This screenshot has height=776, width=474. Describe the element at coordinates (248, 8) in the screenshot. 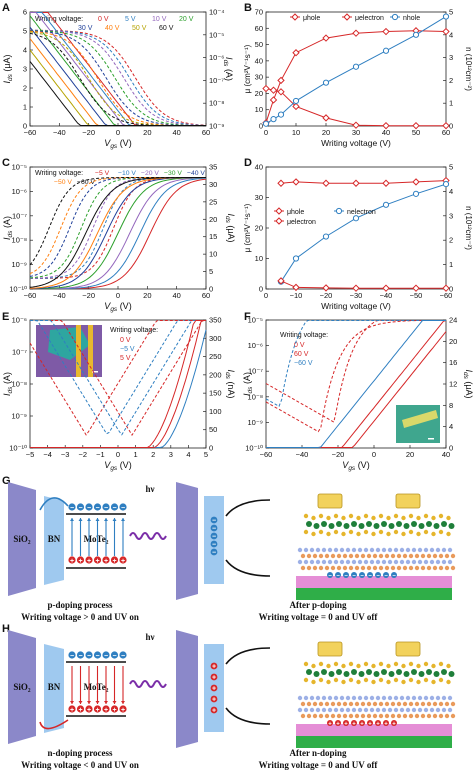

I see `panel-letter: B` at that location.